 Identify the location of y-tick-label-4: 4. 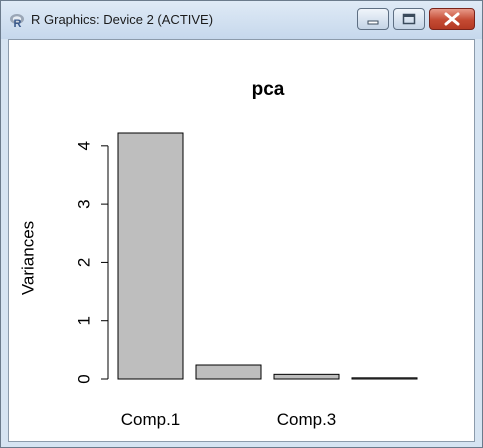
(83, 145).